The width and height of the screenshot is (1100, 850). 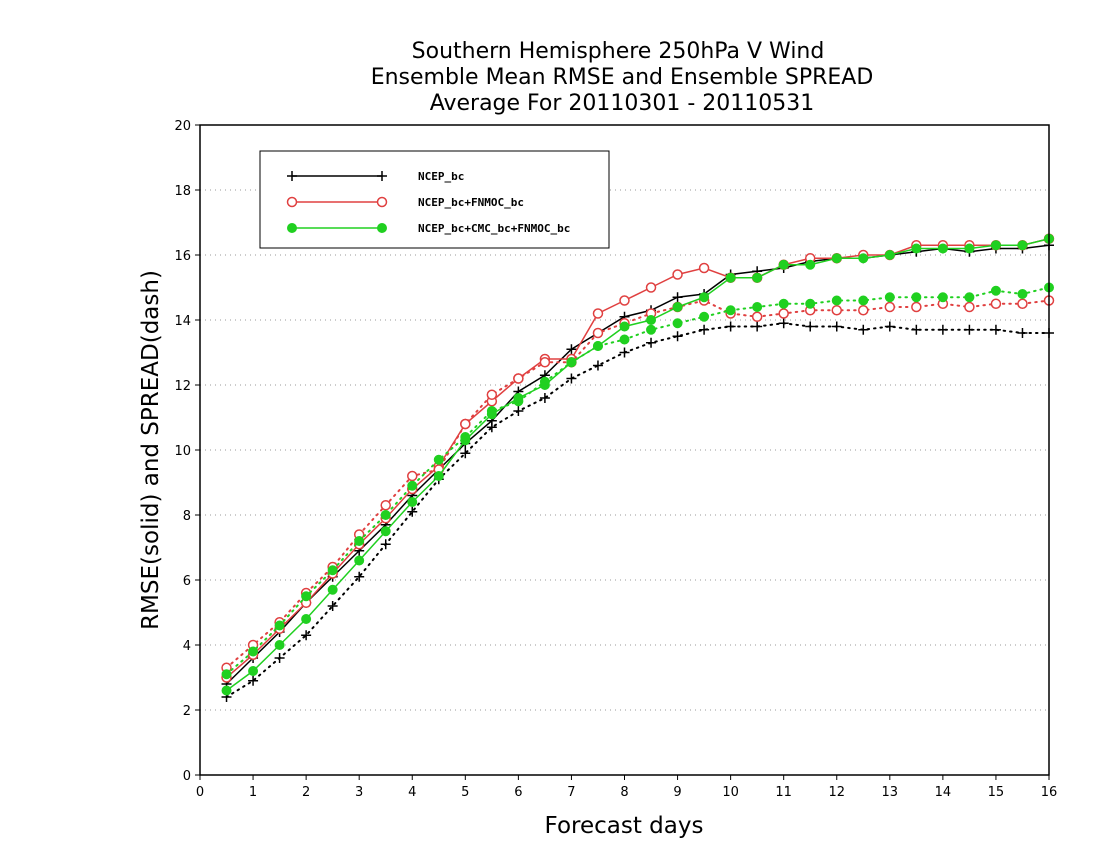 I want to click on x-axis-label: Forecast days, so click(x=624, y=826).